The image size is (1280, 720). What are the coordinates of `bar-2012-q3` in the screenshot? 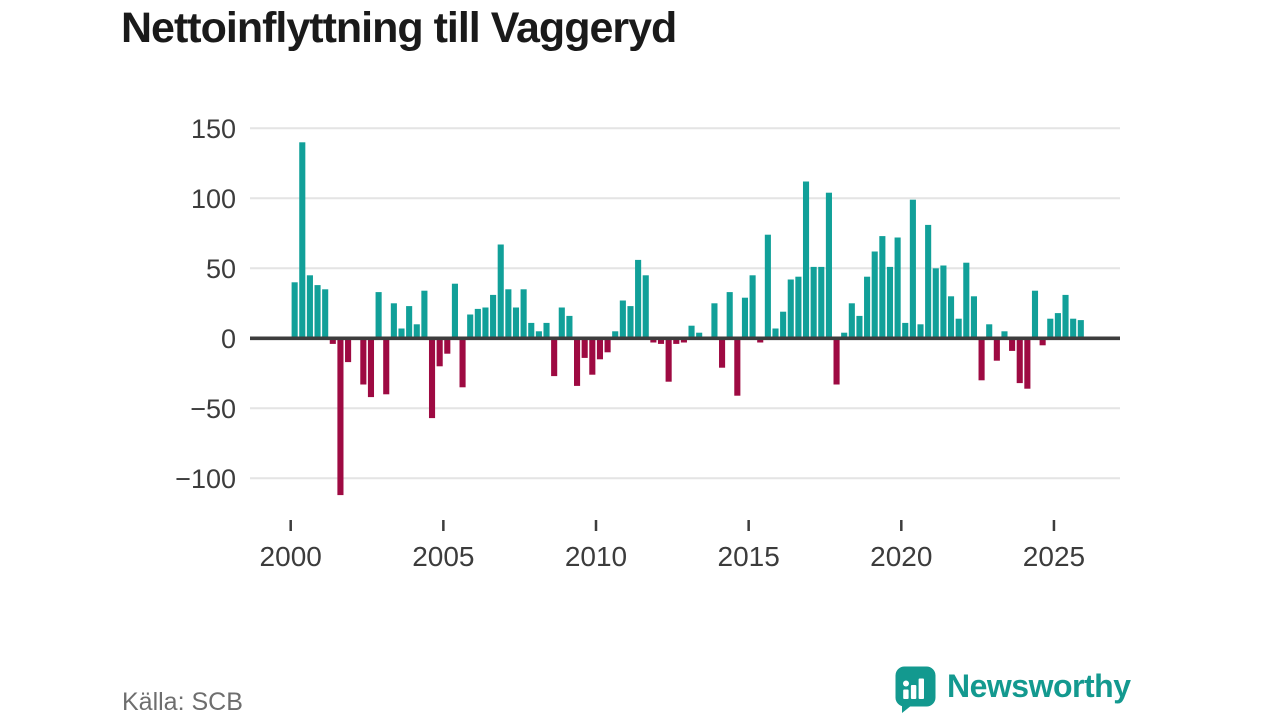 It's located at (676, 341).